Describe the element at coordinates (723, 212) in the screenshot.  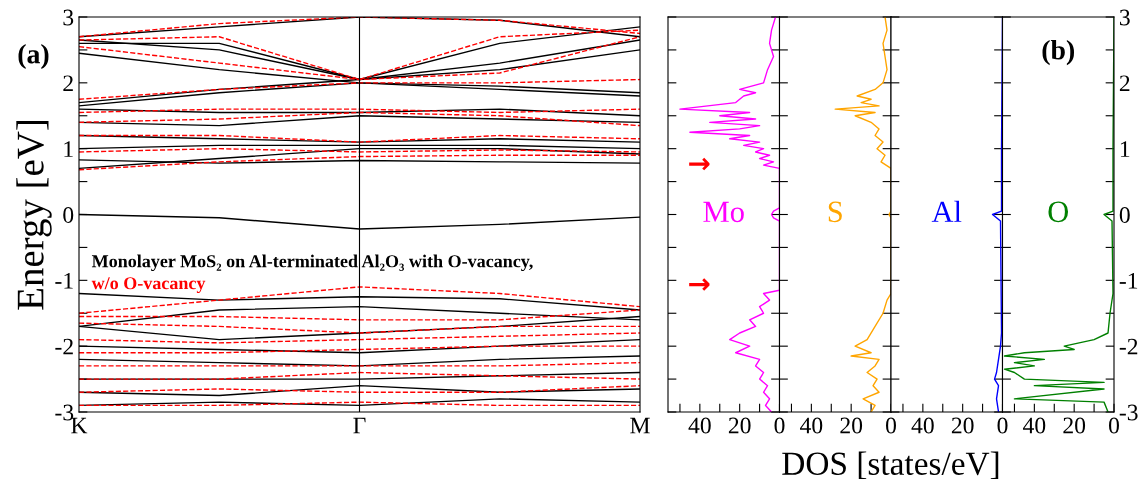
I see `series-label: Mo` at that location.